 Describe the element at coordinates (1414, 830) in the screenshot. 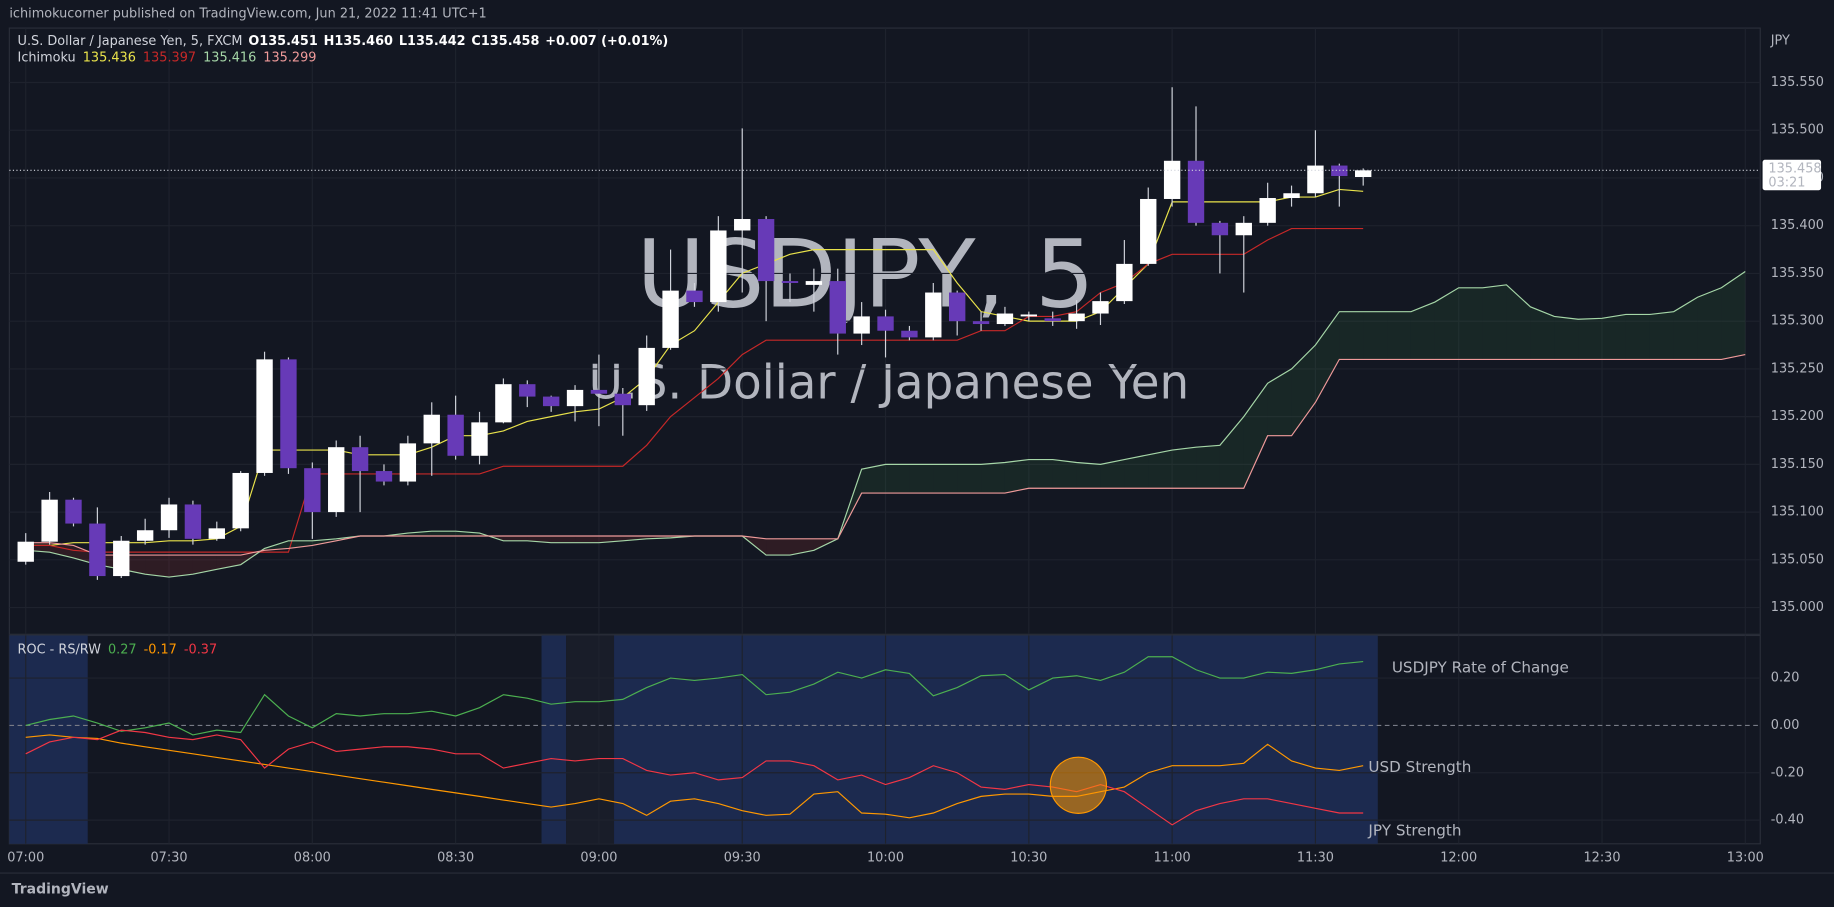

I see `annotation: JPY Strength` at that location.